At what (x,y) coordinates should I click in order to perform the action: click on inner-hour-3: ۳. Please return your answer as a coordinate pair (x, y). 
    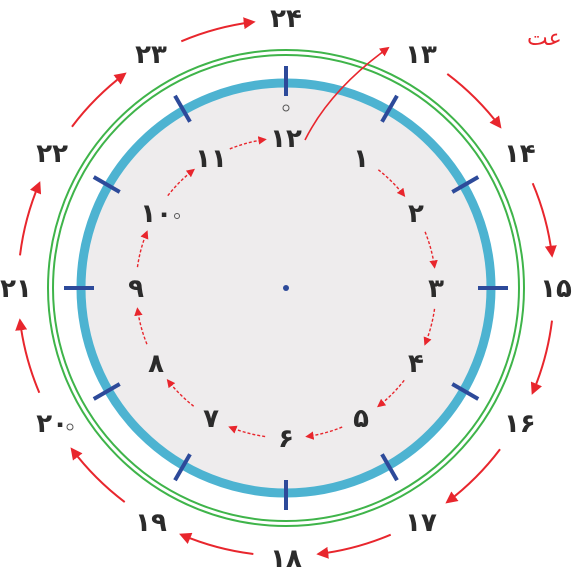
    Looking at the image, I should click on (436, 289).